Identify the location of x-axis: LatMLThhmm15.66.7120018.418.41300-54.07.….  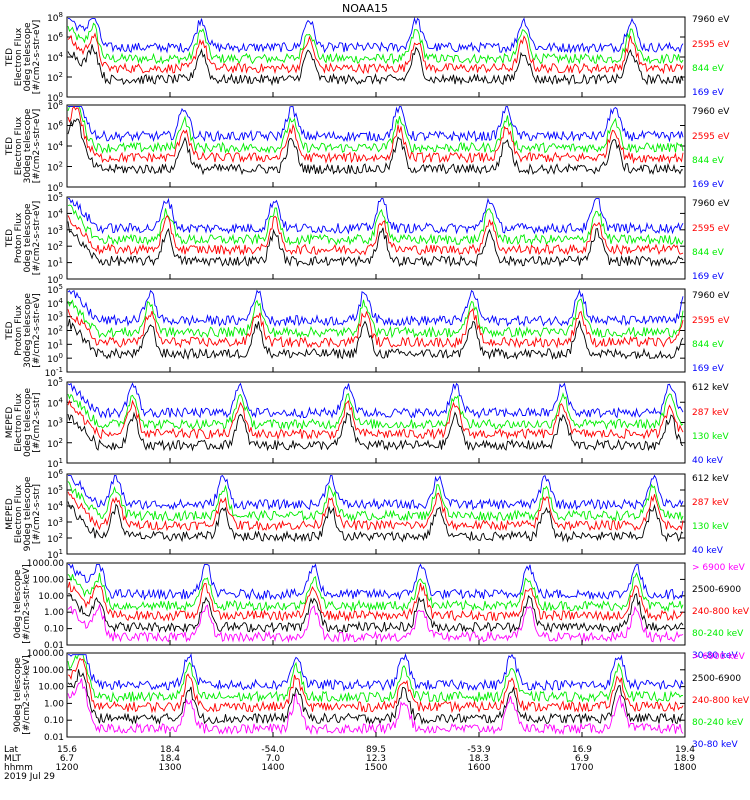
(350, 763).